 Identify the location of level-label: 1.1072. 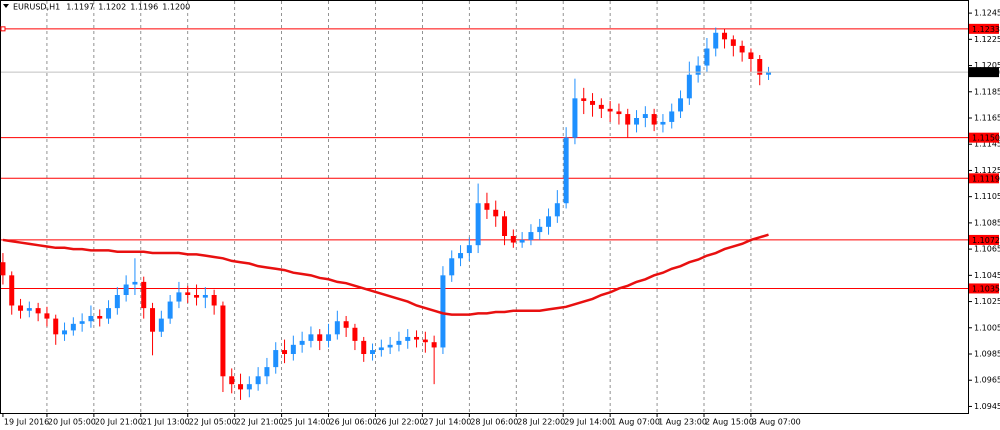
(986, 240).